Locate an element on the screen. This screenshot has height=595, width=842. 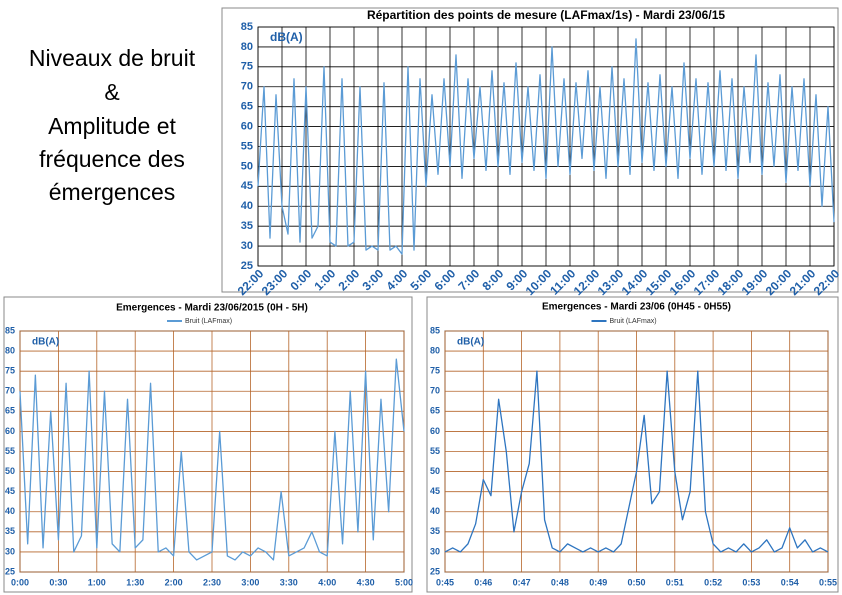
x-tick-label: 2:30 is located at coordinates (212, 582).